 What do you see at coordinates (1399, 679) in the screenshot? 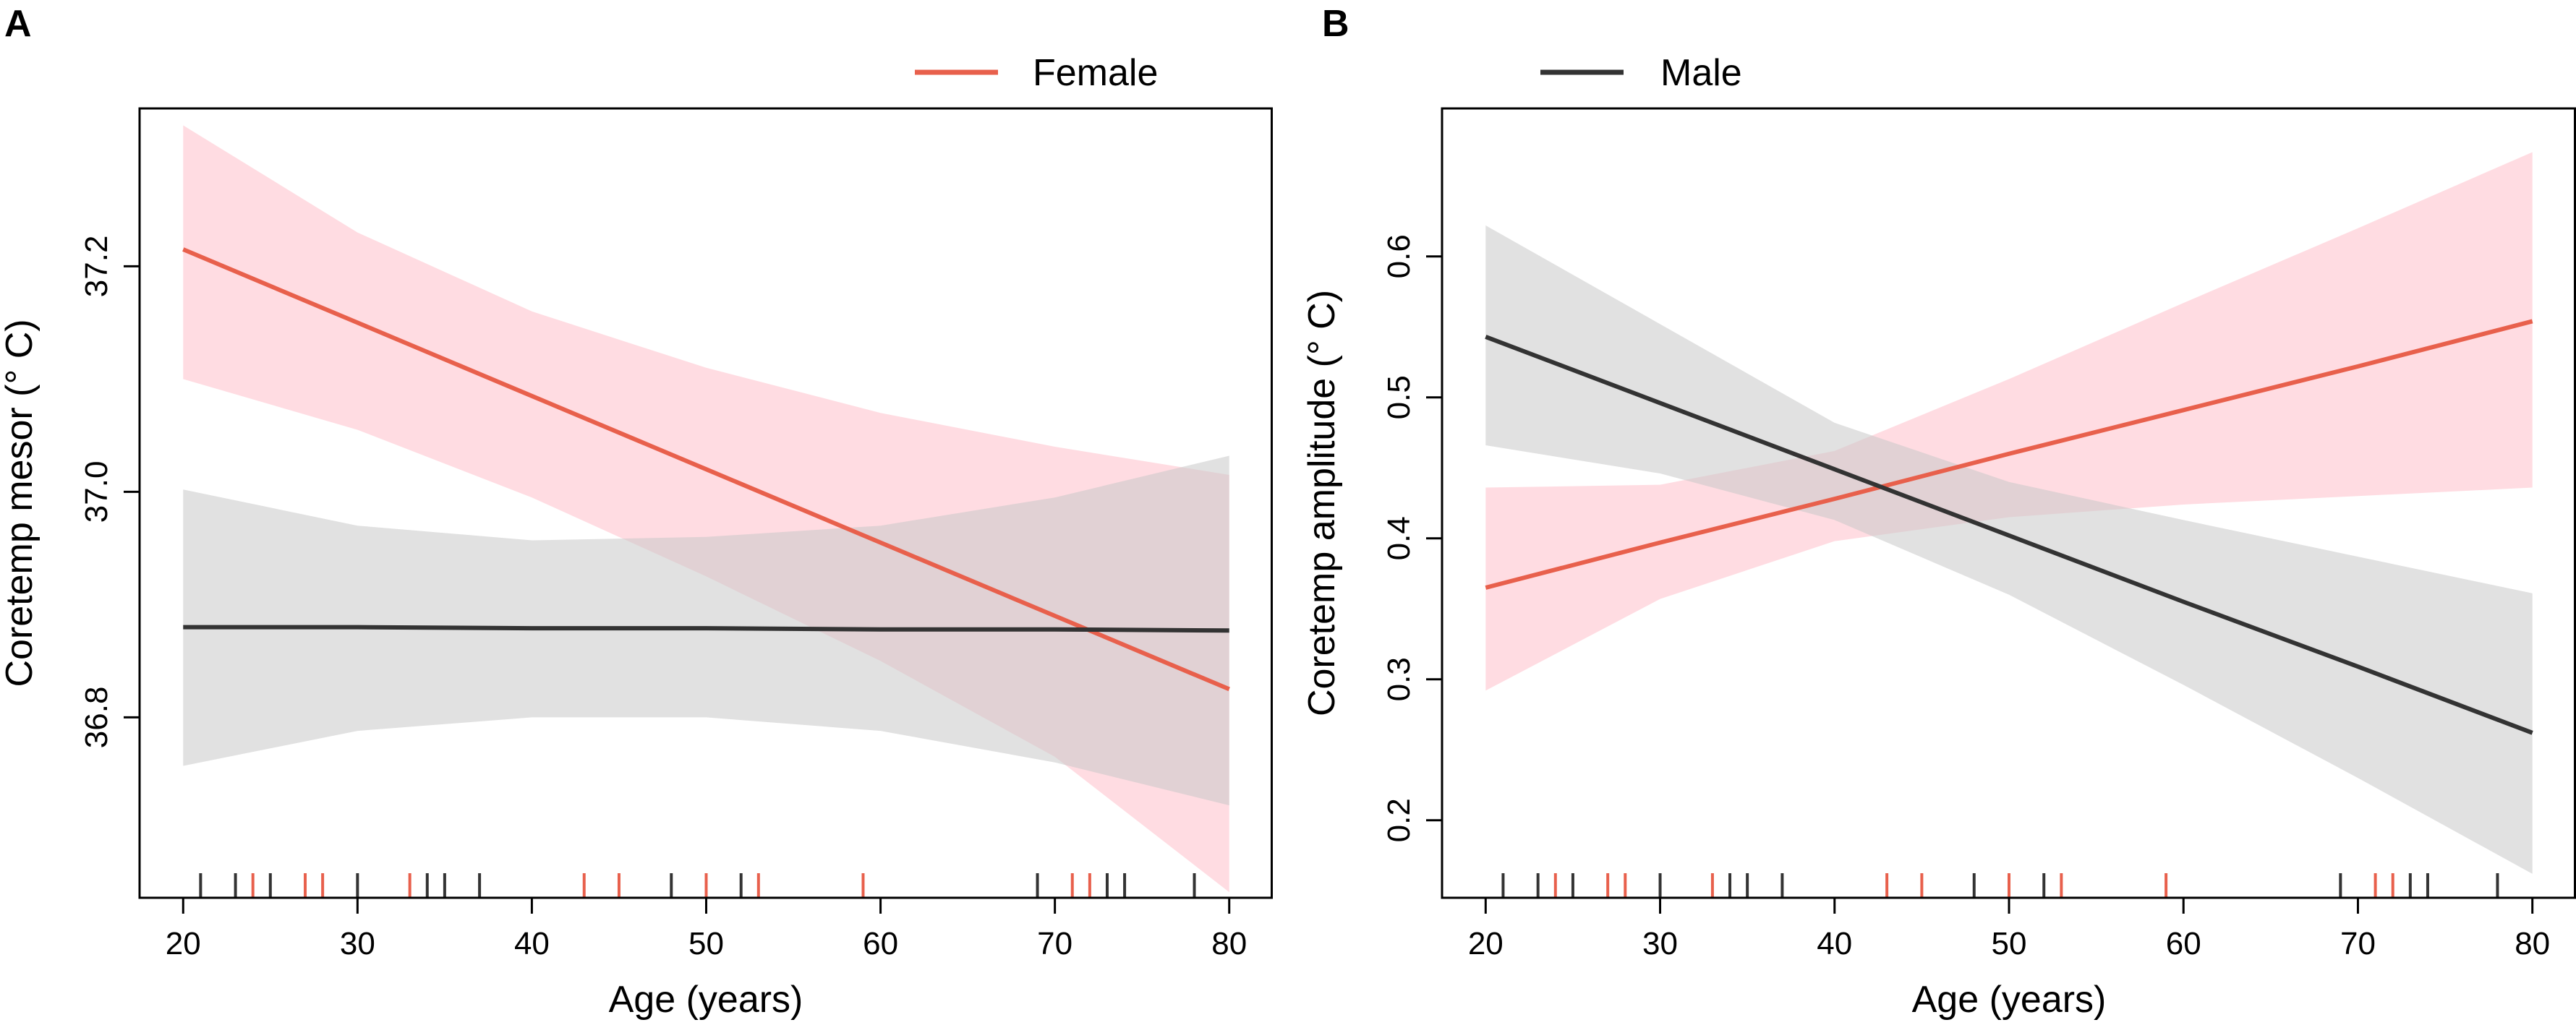
I see `panel-b-y-tick-label: 0.3` at bounding box center [1399, 679].